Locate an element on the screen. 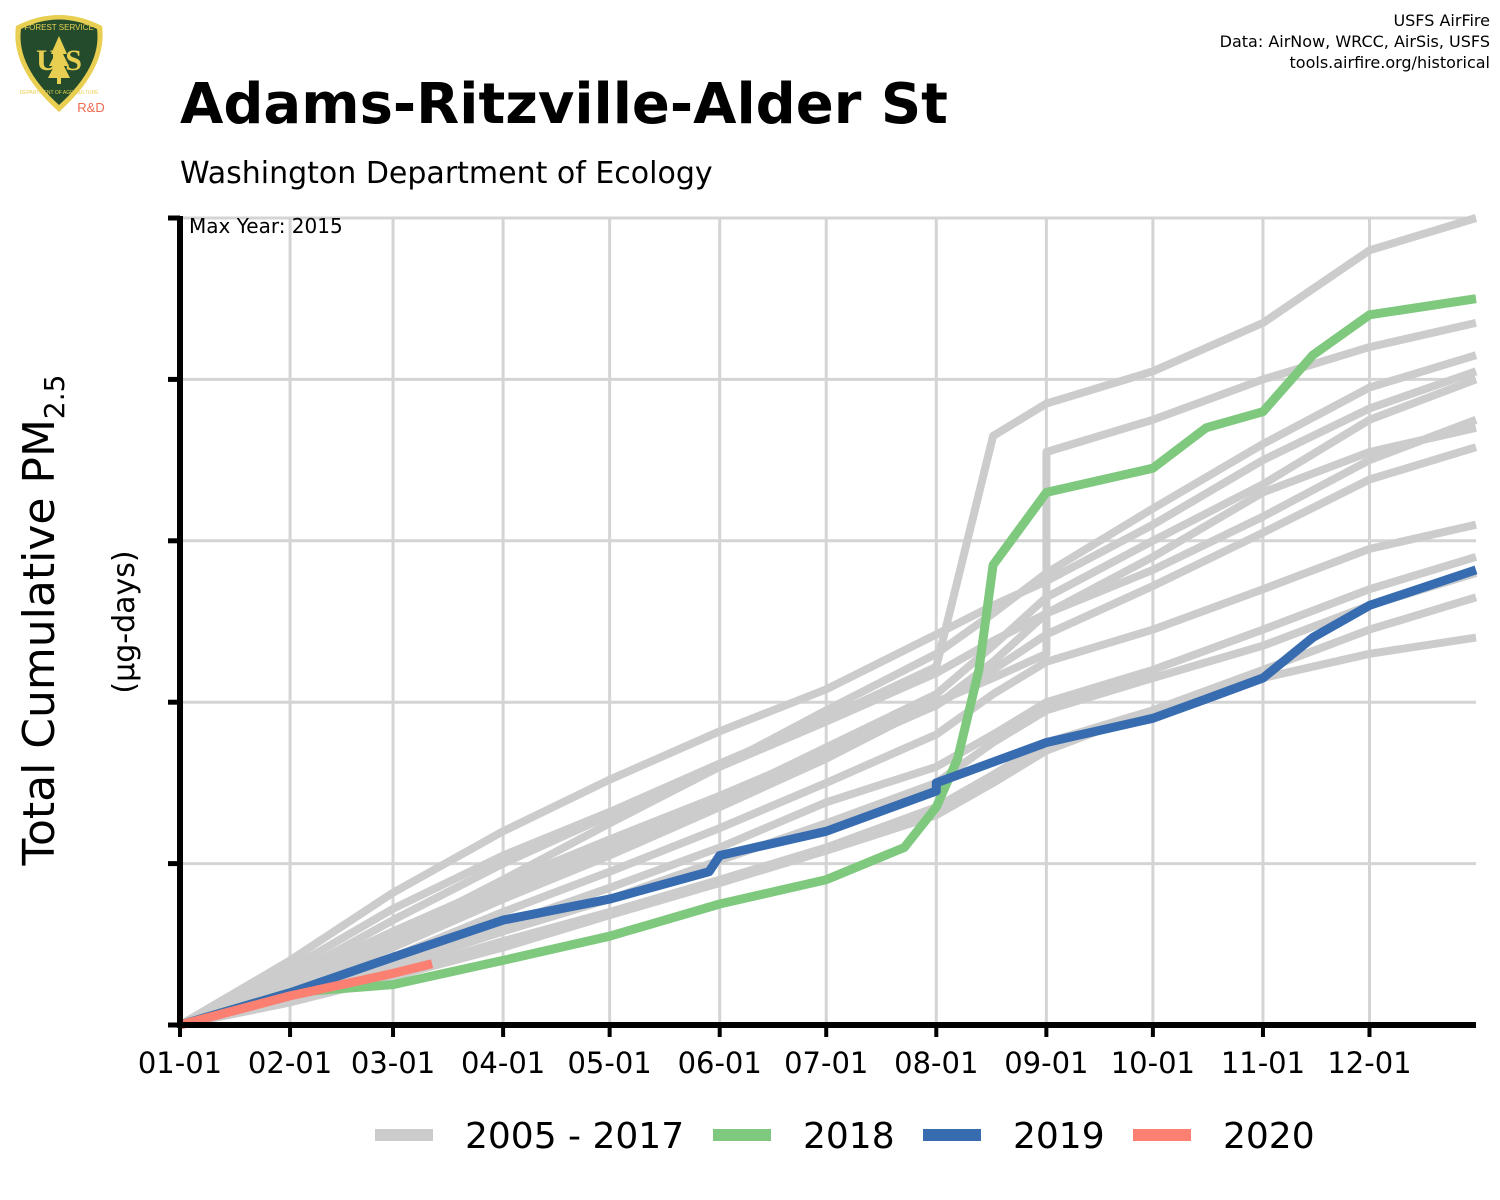 This screenshot has width=1500, height=1200. x-tick-label-09-01: 09-01 is located at coordinates (1046, 1063).